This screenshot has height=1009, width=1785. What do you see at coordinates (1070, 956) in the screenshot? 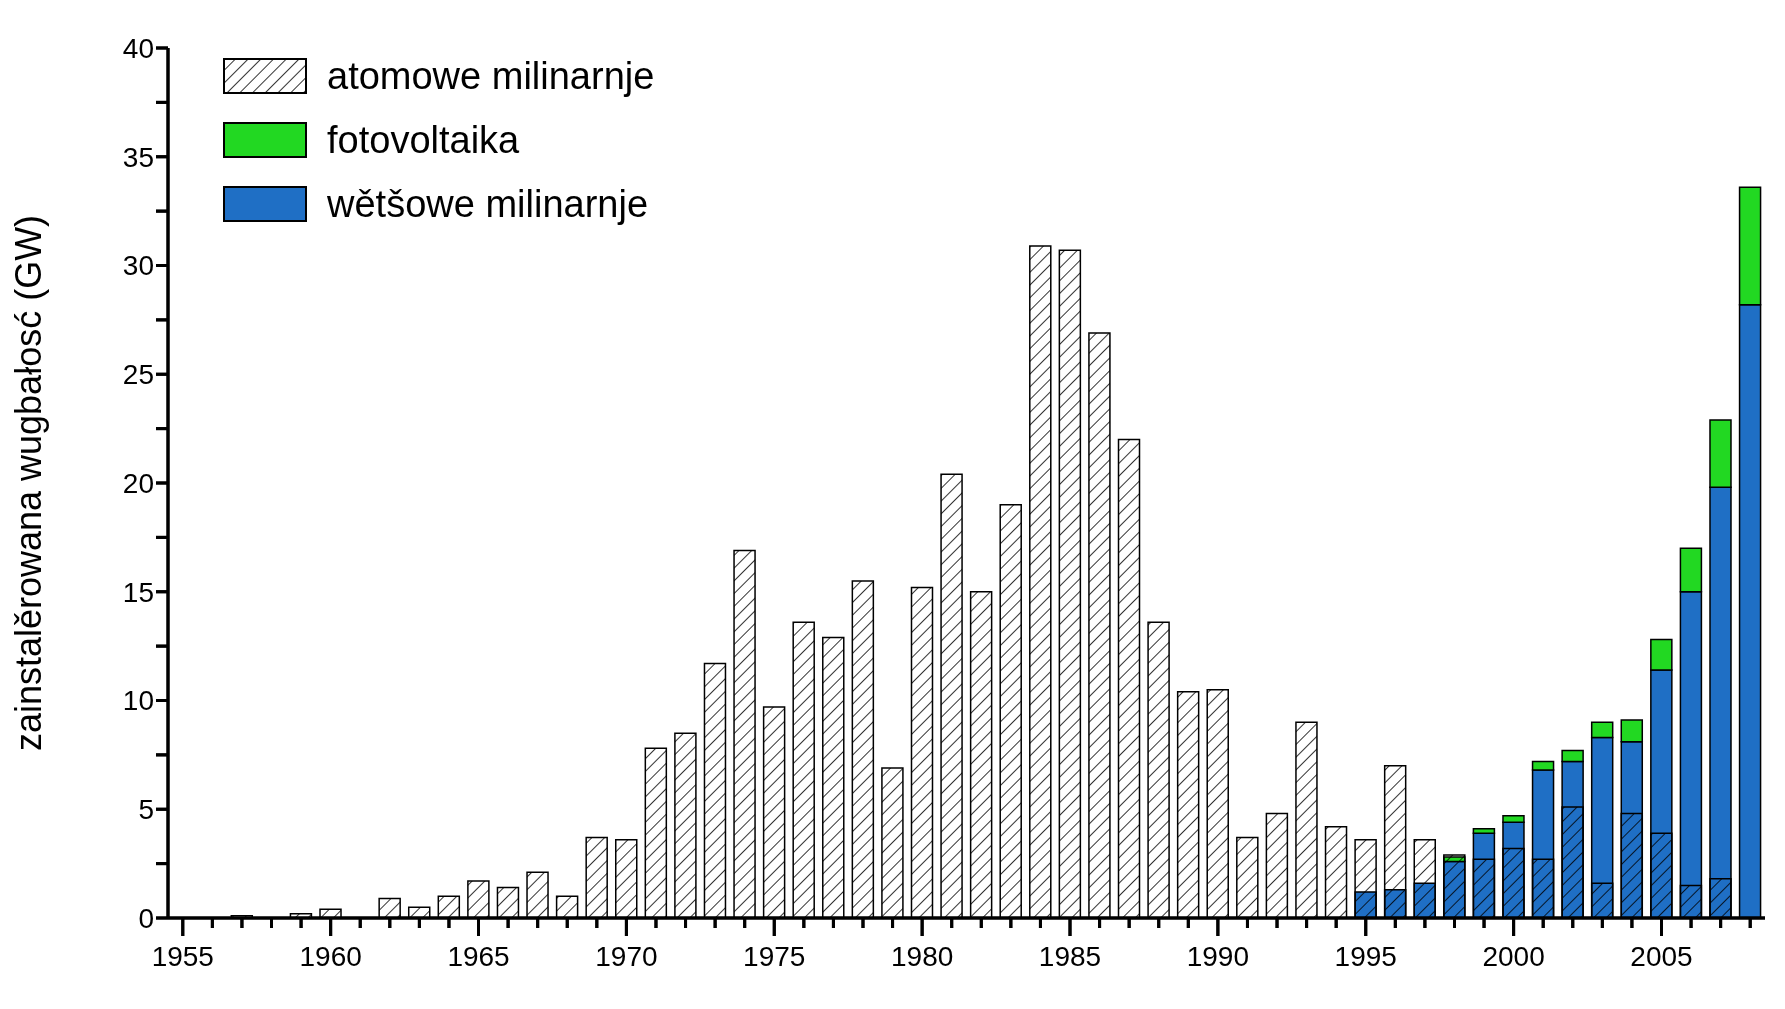
I see `x-tick-label: 1985` at bounding box center [1070, 956].